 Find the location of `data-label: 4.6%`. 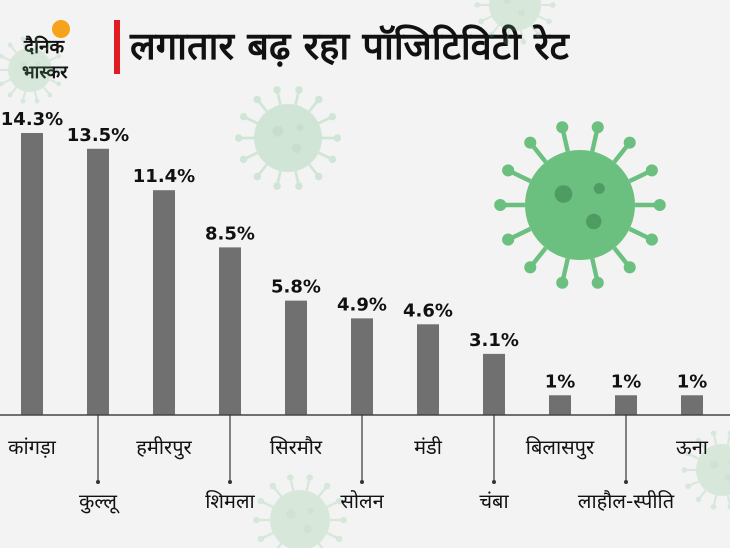

data-label: 4.6% is located at coordinates (428, 310).